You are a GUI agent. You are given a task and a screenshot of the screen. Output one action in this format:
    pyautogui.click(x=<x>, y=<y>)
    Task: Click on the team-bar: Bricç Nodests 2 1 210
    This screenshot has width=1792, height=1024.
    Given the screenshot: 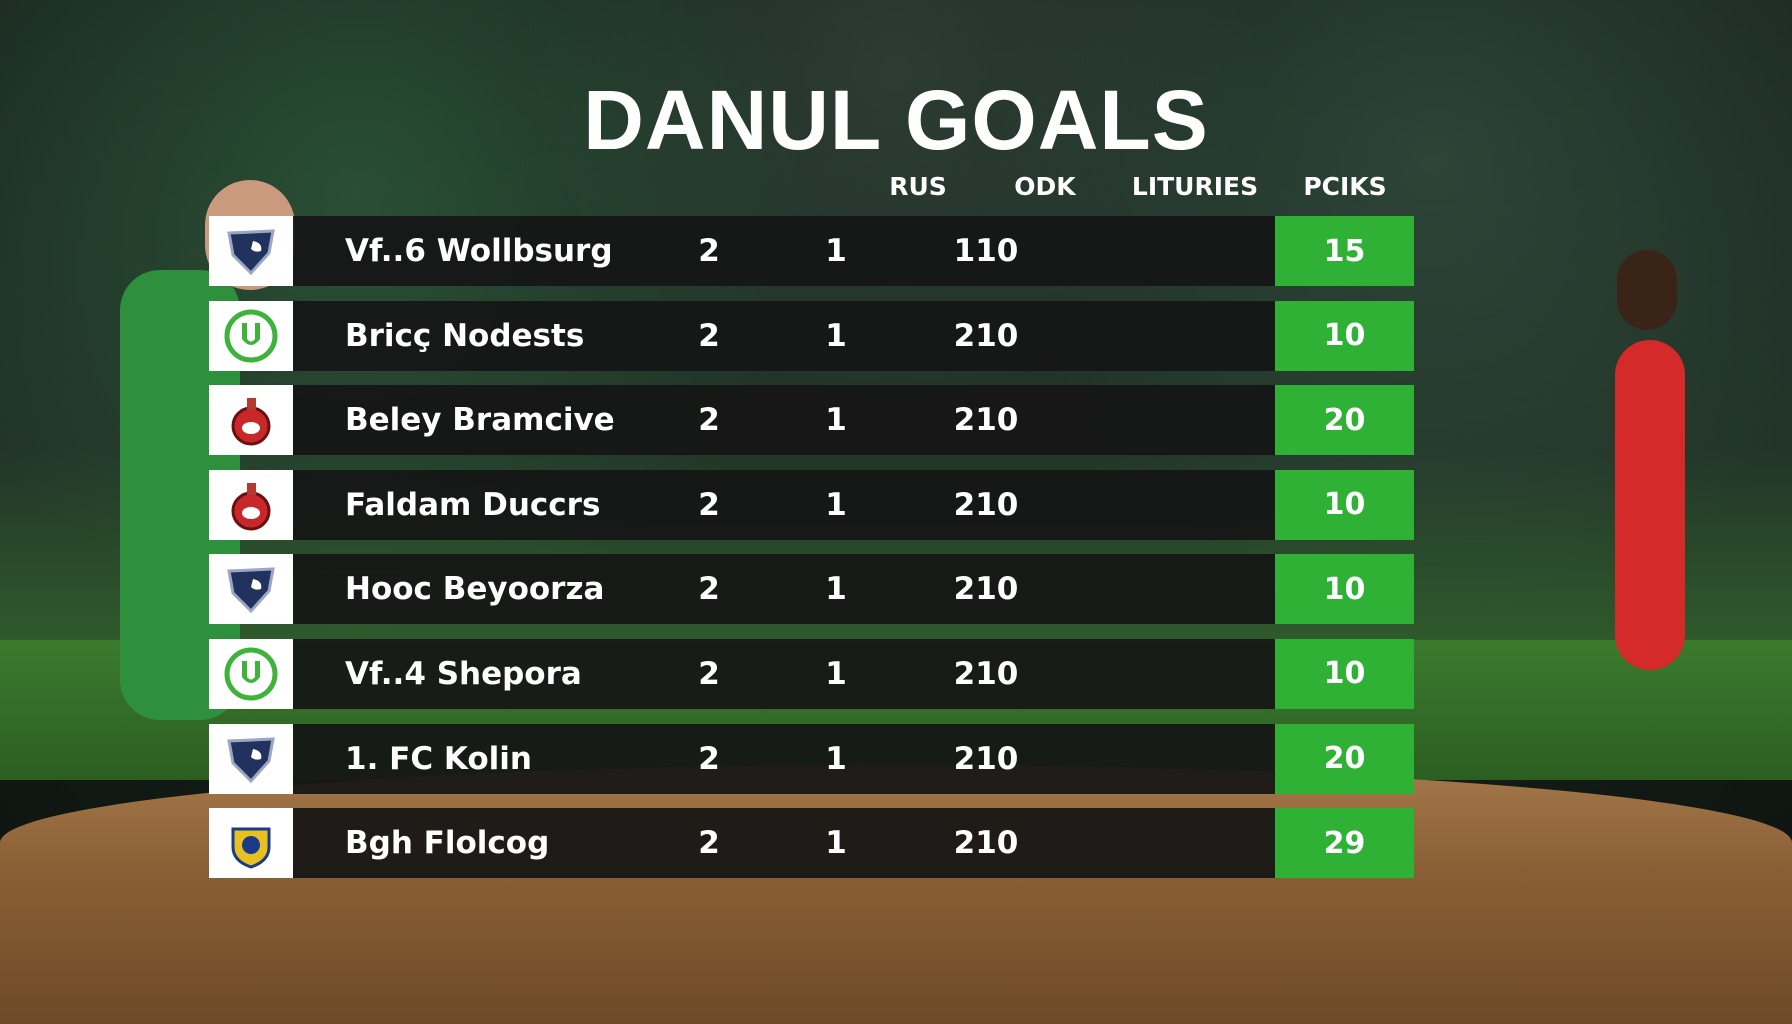 What is the action you would take?
    pyautogui.click(x=784, y=335)
    